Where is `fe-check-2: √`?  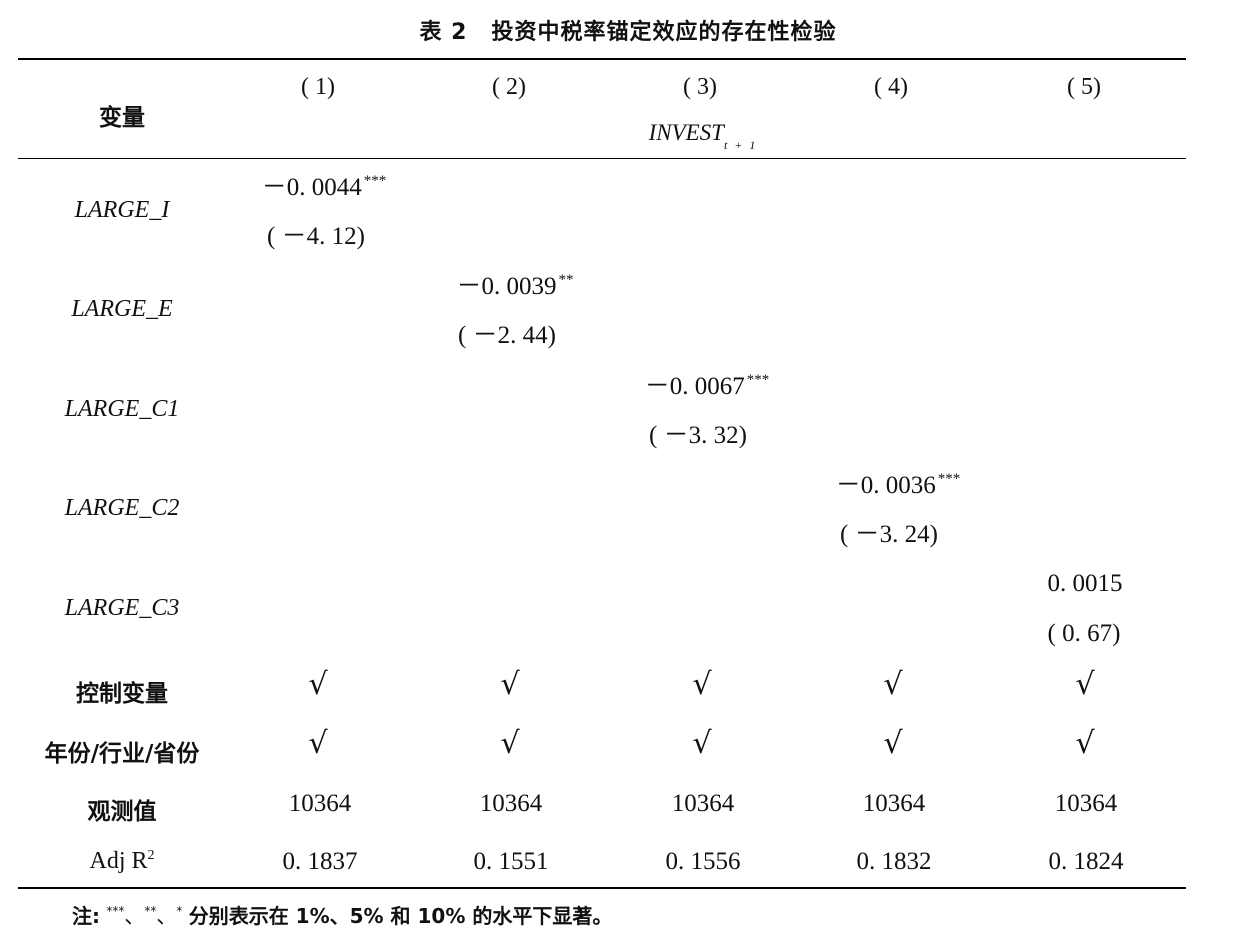 fe-check-2: √ is located at coordinates (510, 743).